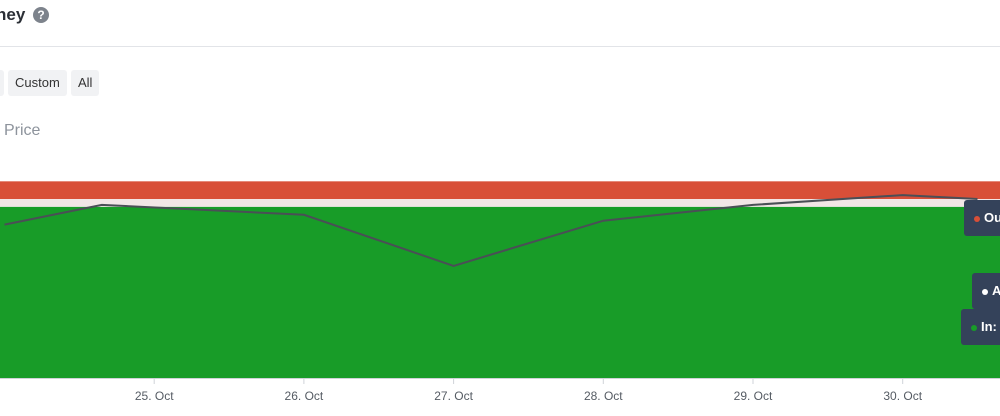 The image size is (1000, 416). Describe the element at coordinates (996, 290) in the screenshot. I see `at-tag-label: A` at that location.